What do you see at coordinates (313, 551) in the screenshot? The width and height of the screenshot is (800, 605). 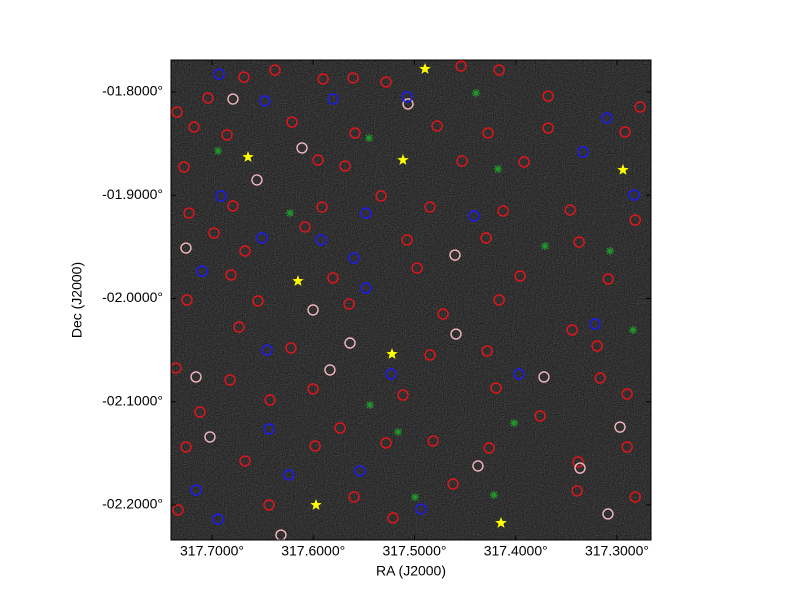 I see `x-tick-label: 317.6000°` at bounding box center [313, 551].